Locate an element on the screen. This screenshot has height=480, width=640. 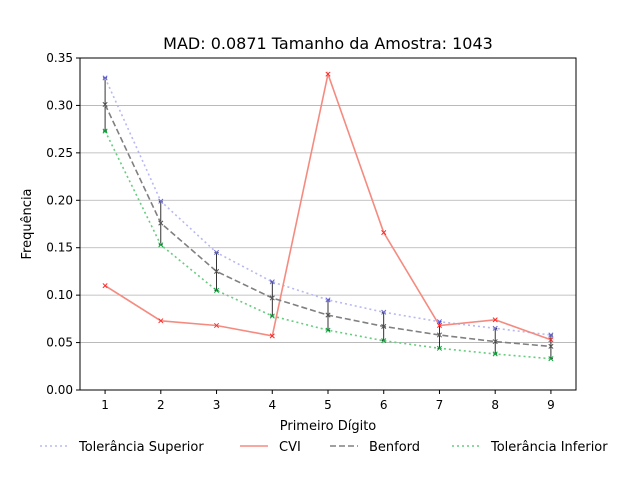
legend-item: Benford is located at coordinates (375, 447).